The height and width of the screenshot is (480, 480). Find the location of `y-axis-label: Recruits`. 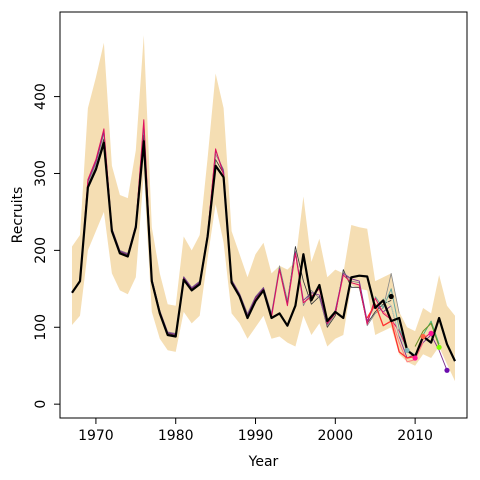

y-axis-label: Recruits is located at coordinates (18, 215).